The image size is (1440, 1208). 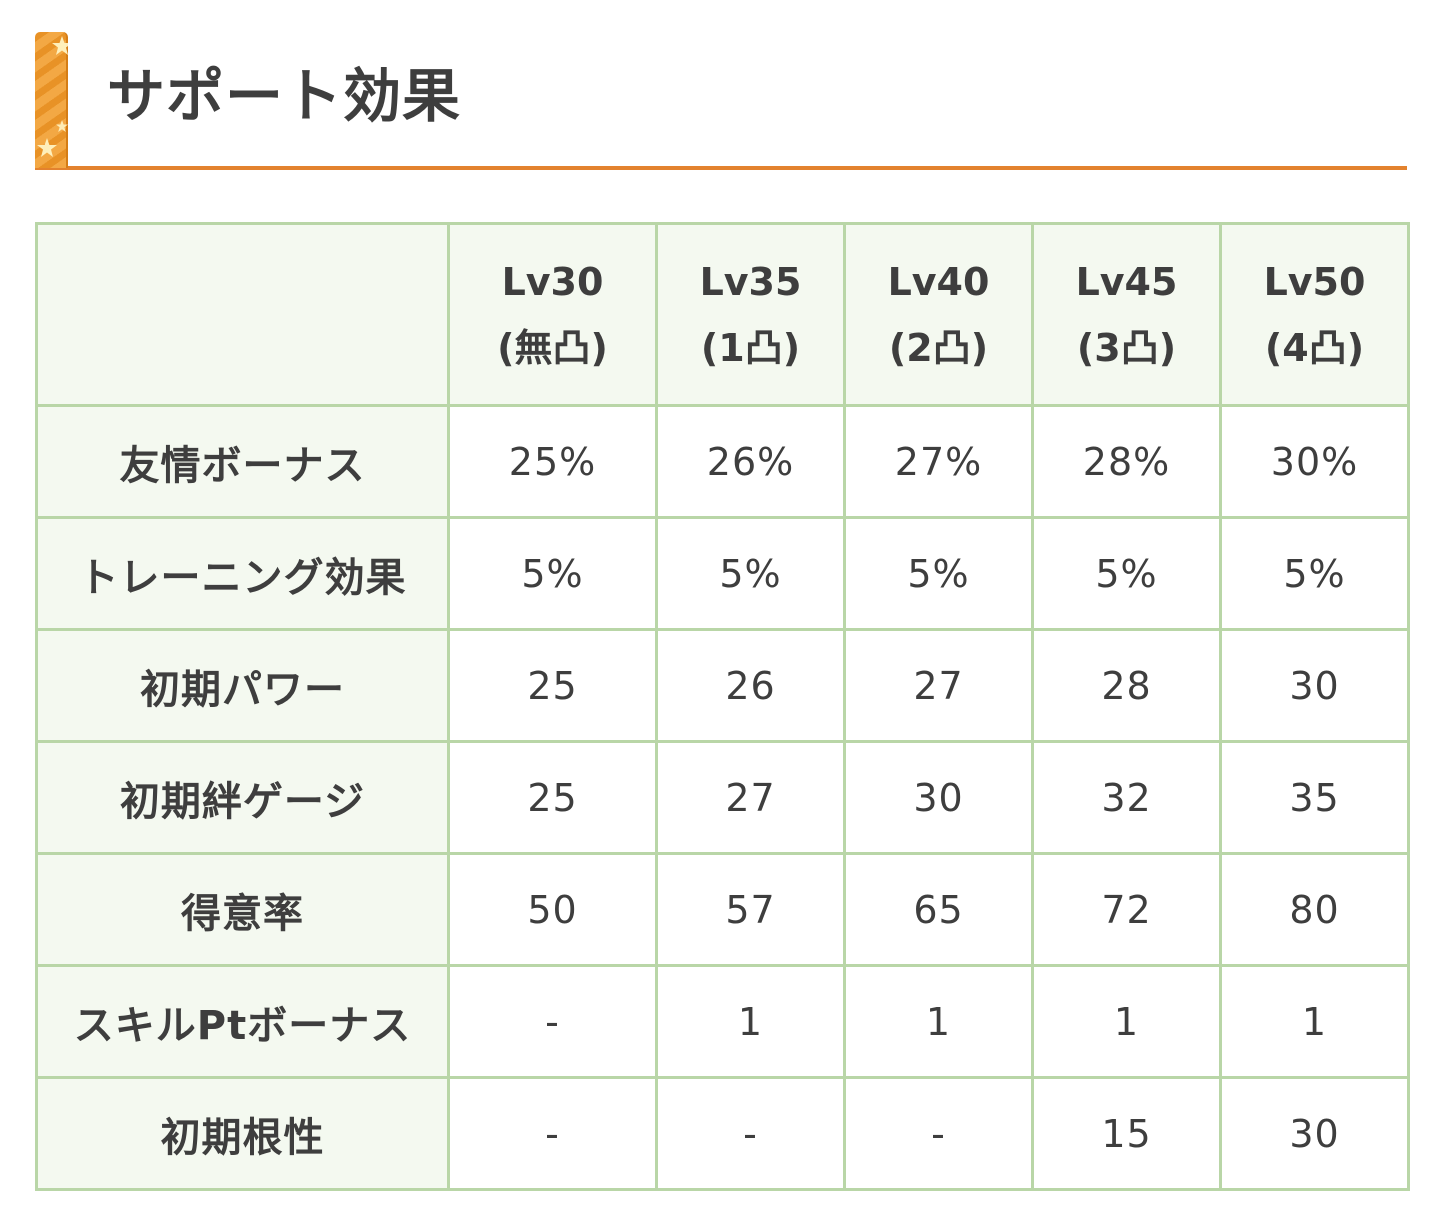 I want to click on table-row-initial-power: 初期パワー 25 26 27 28 30, so click(x=722, y=685).